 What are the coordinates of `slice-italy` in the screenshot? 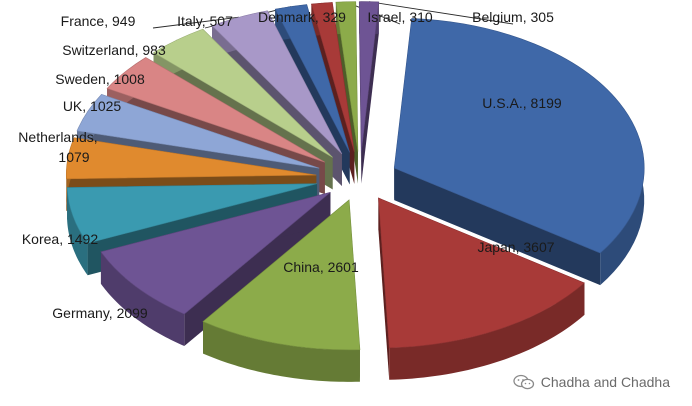 It's located at (312, 78).